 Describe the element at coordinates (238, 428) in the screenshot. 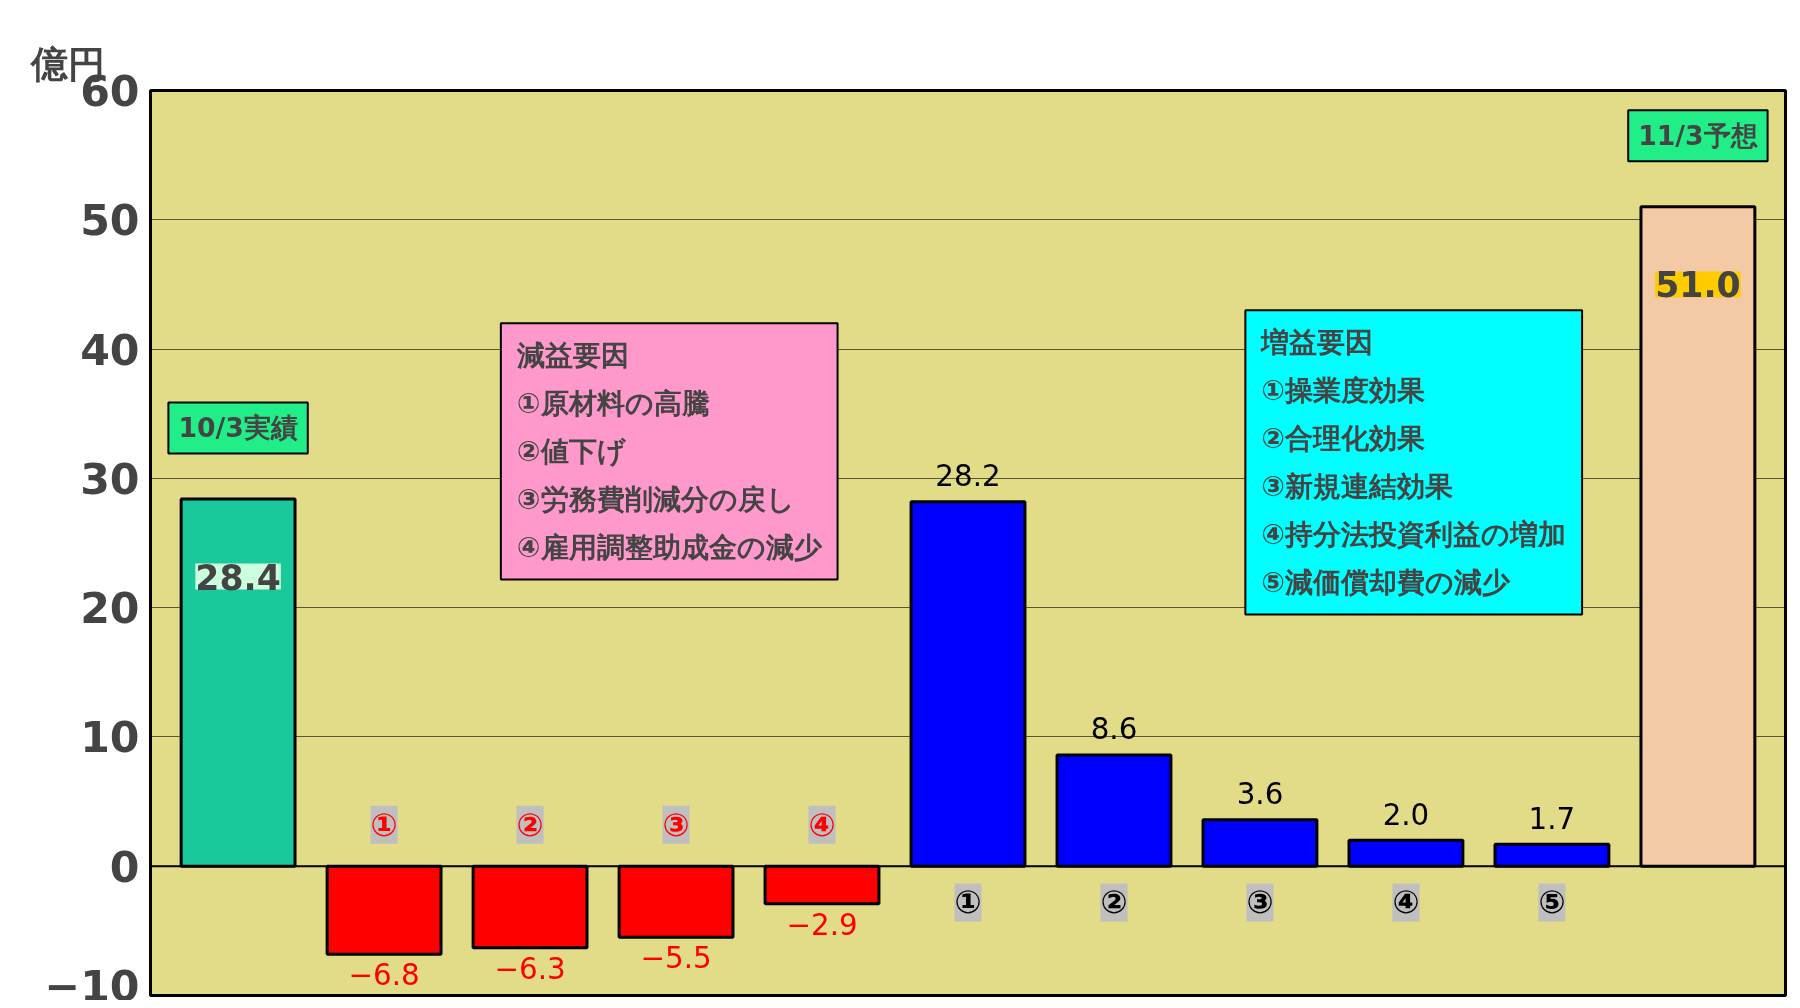

I see `x-tick-label: 10/3実績` at that location.